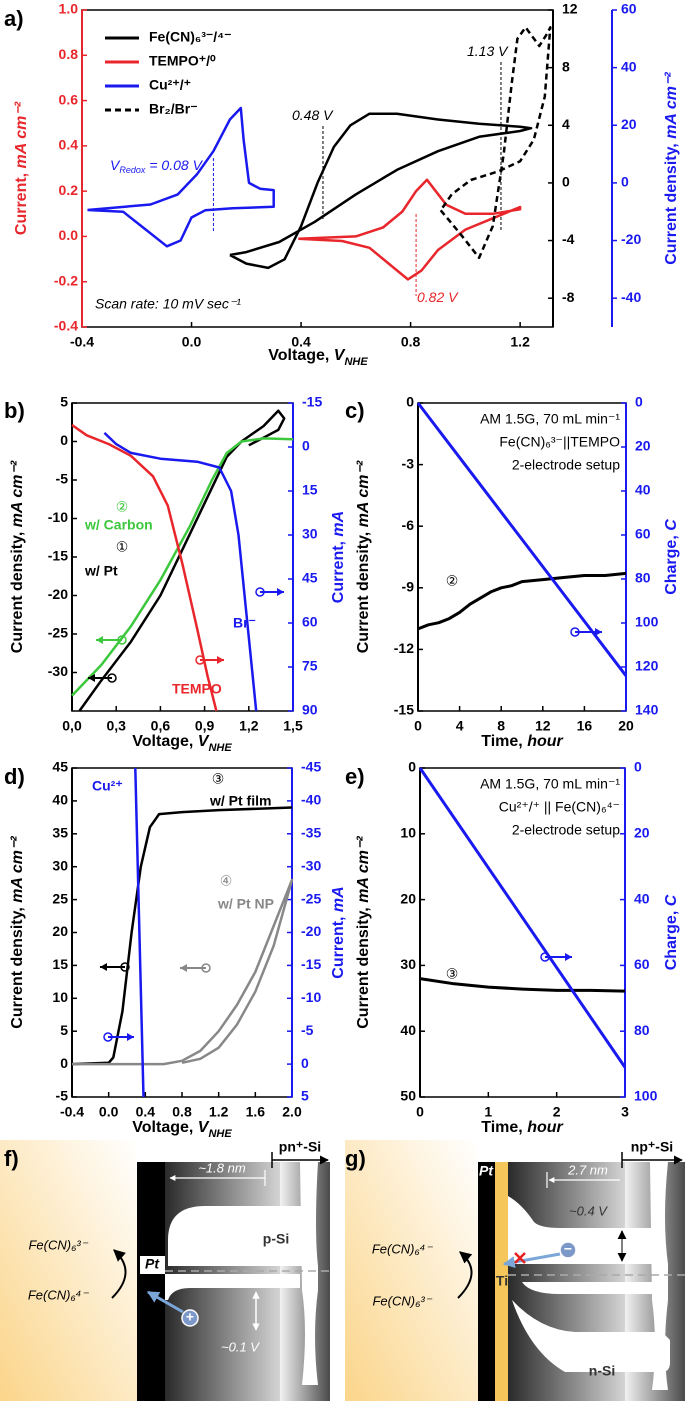 This screenshot has width=685, height=1401. I want to click on annotation: ③, so click(452, 974).